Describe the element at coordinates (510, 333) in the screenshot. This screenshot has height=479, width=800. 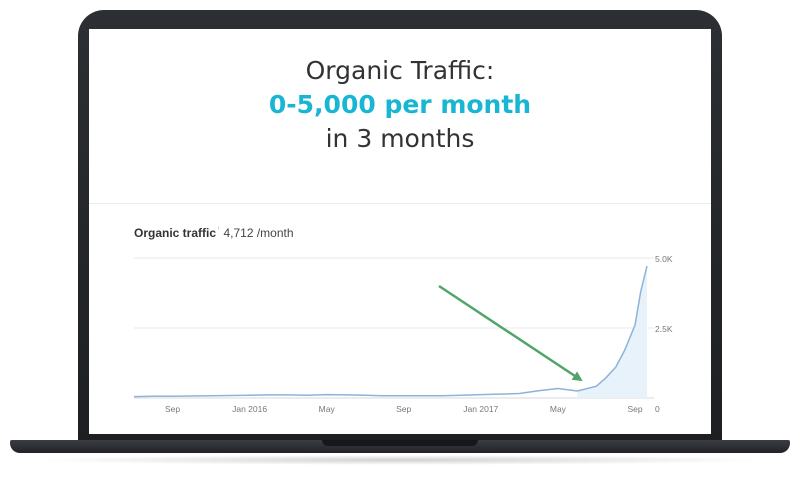
I see `annotation-arrow` at that location.